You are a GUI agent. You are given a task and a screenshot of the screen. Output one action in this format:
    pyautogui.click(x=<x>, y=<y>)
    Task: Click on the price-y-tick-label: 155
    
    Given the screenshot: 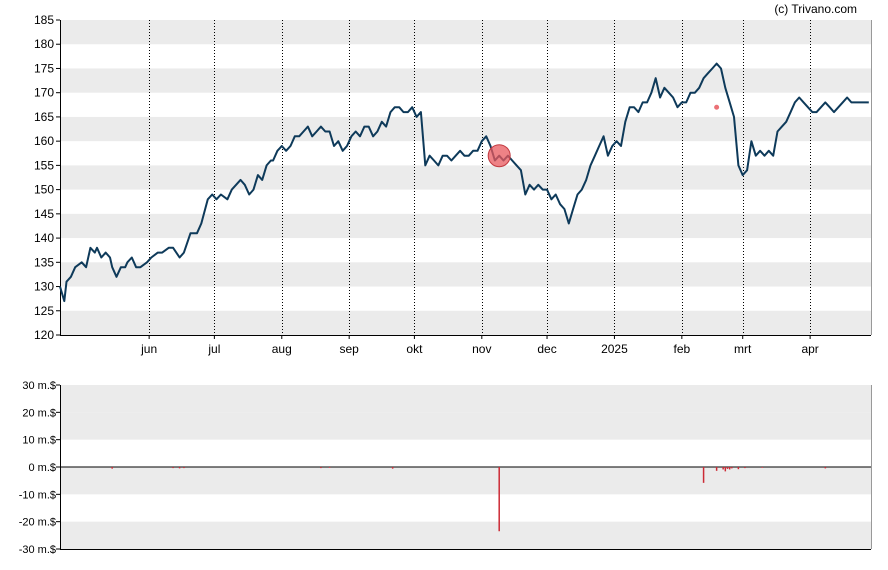 What is the action you would take?
    pyautogui.click(x=44, y=165)
    